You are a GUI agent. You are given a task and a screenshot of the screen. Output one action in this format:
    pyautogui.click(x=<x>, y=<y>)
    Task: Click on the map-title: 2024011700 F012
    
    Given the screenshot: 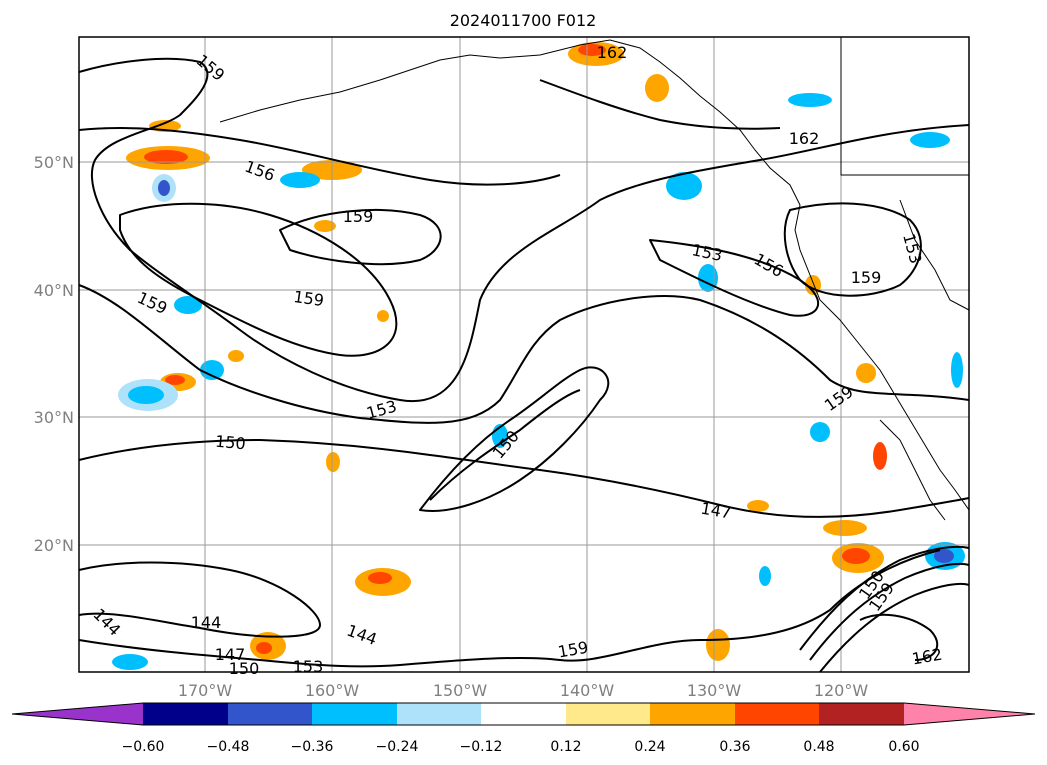 What is the action you would take?
    pyautogui.click(x=523, y=20)
    